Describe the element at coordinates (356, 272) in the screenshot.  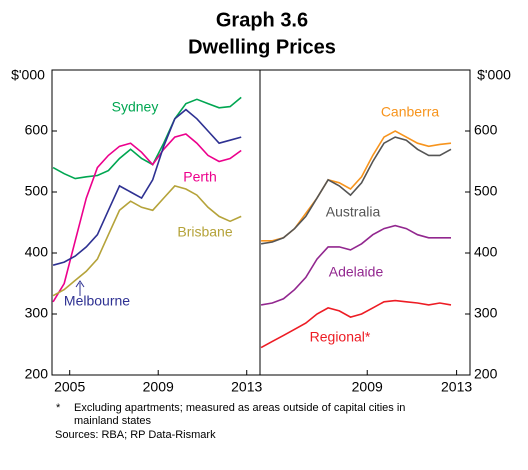
I see `series-label: Adelaide` at that location.